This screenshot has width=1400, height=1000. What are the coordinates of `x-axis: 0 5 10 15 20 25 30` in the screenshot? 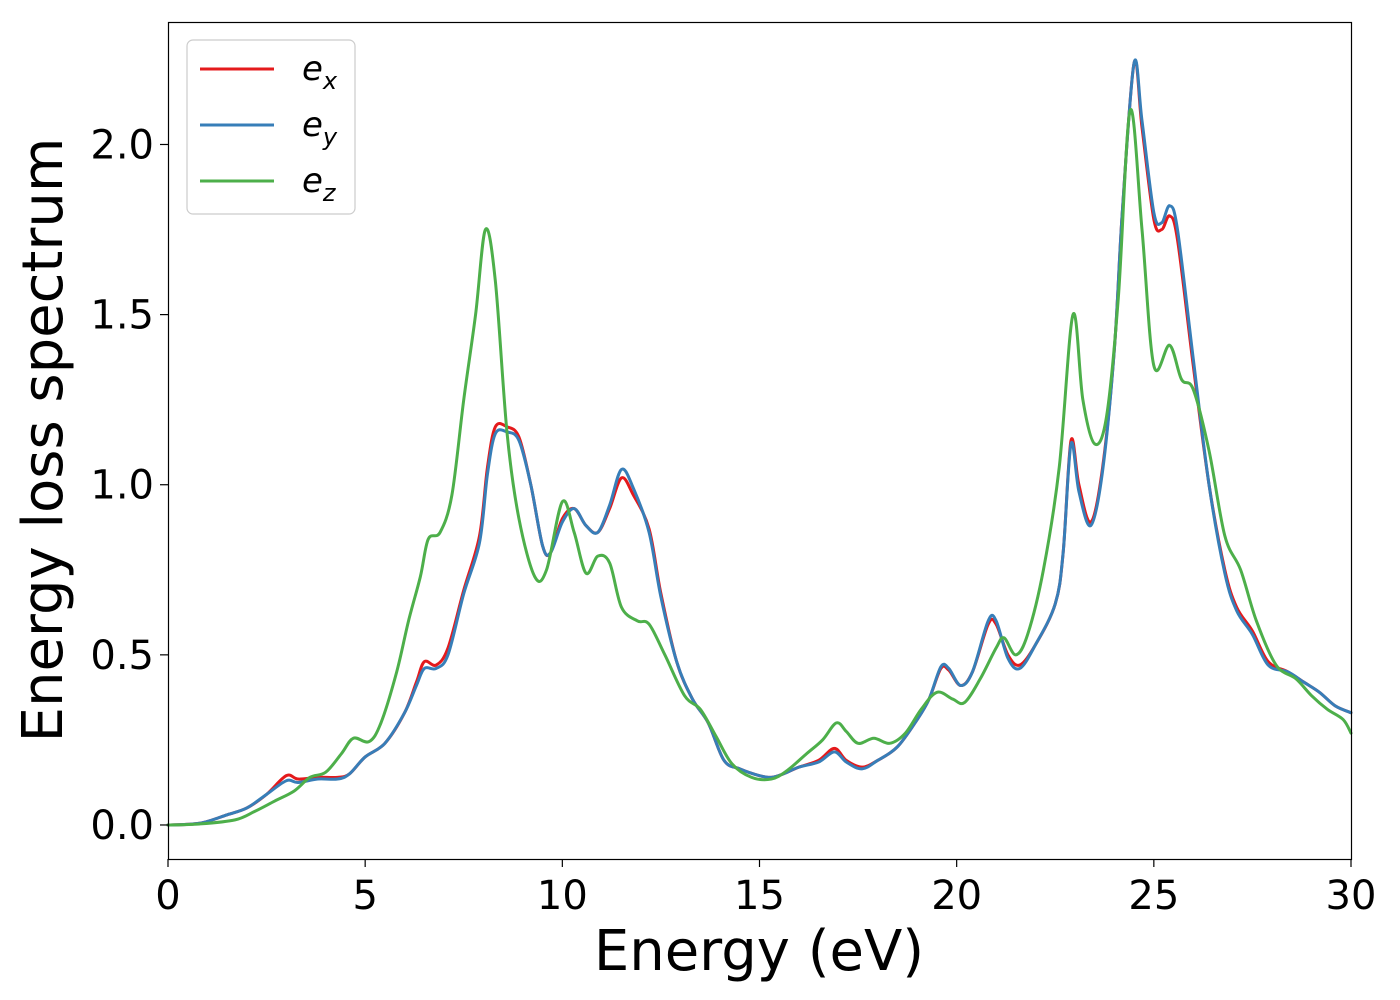 It's located at (765, 889).